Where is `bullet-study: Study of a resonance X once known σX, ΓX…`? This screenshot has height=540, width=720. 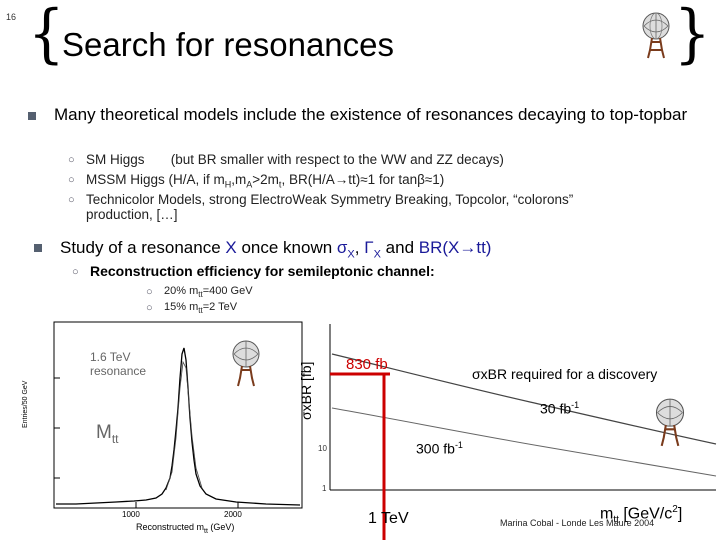 bullet-study: Study of a resonance X once known σX, ΓX… is located at coordinates (276, 249).